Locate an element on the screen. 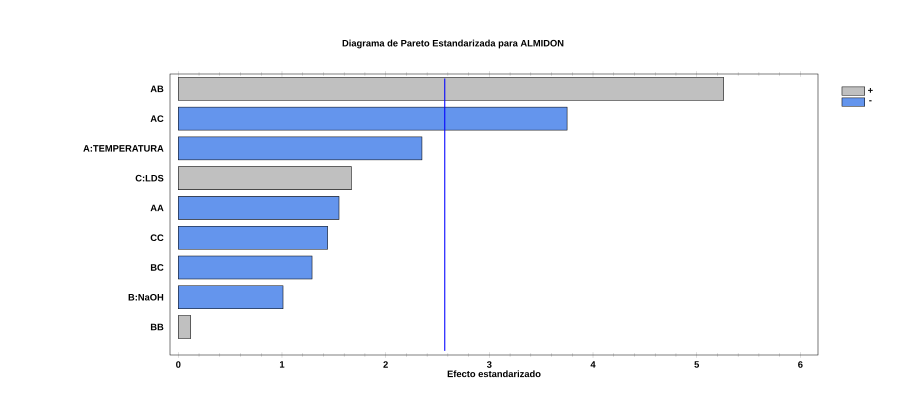 The image size is (907, 402). legend-label: + is located at coordinates (870, 90).